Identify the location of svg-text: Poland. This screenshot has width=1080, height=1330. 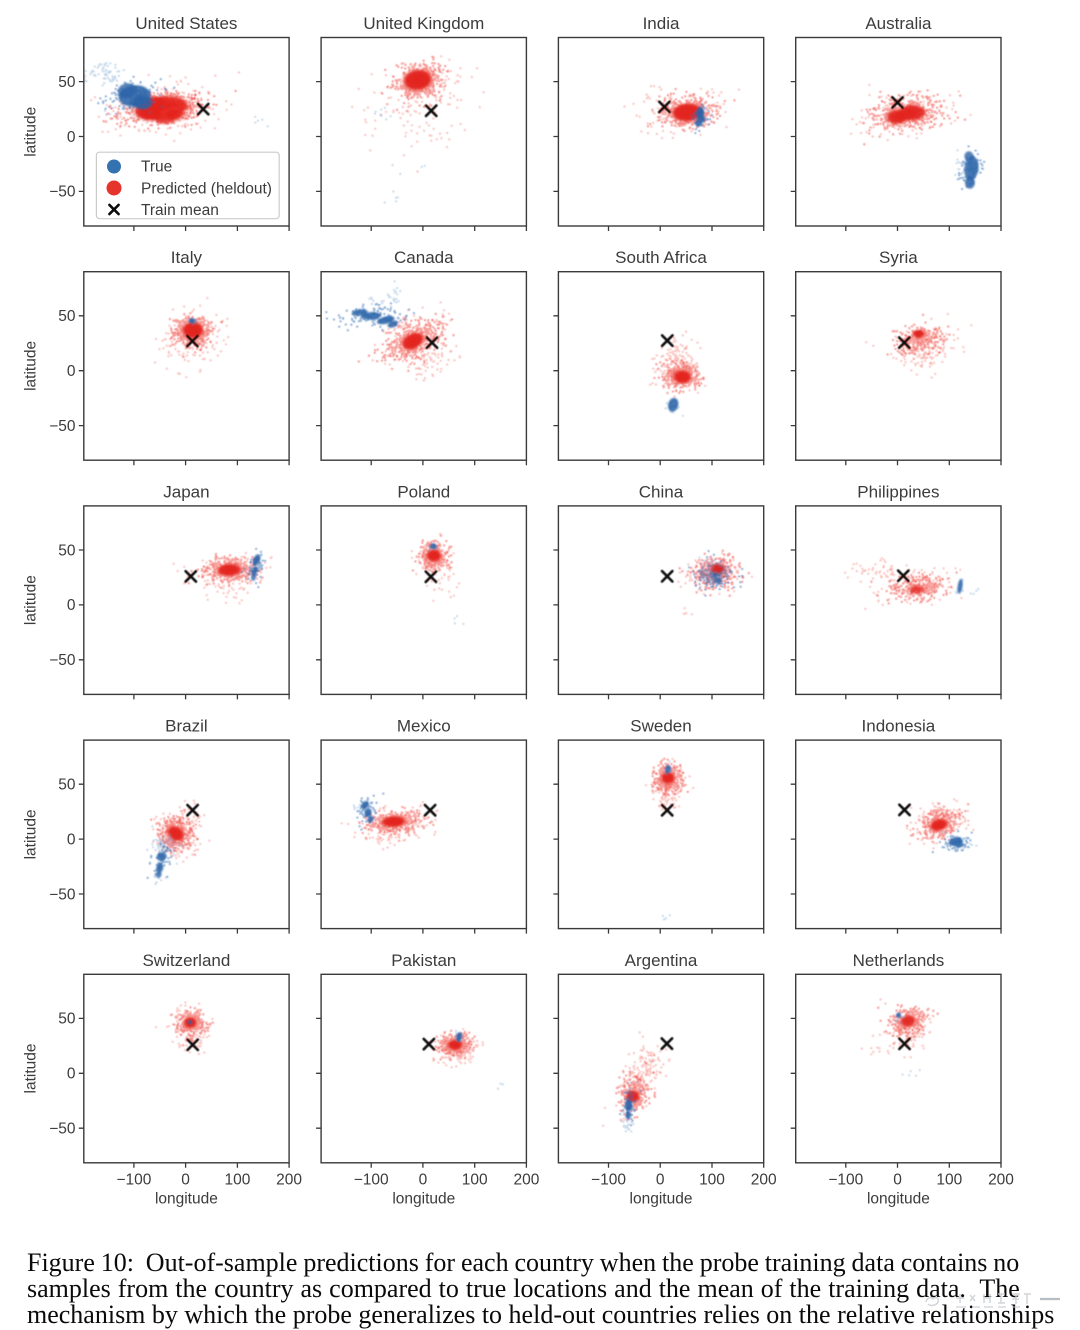
(423, 491).